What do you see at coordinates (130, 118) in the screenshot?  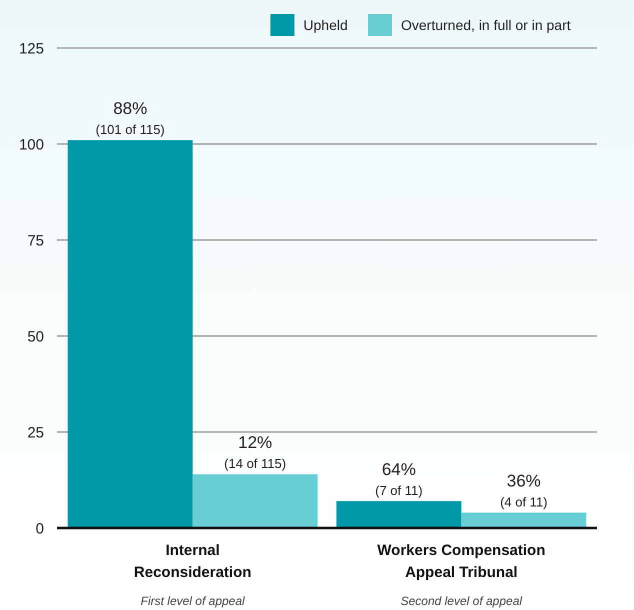 I see `data-label: 88% (101 of 115)` at bounding box center [130, 118].